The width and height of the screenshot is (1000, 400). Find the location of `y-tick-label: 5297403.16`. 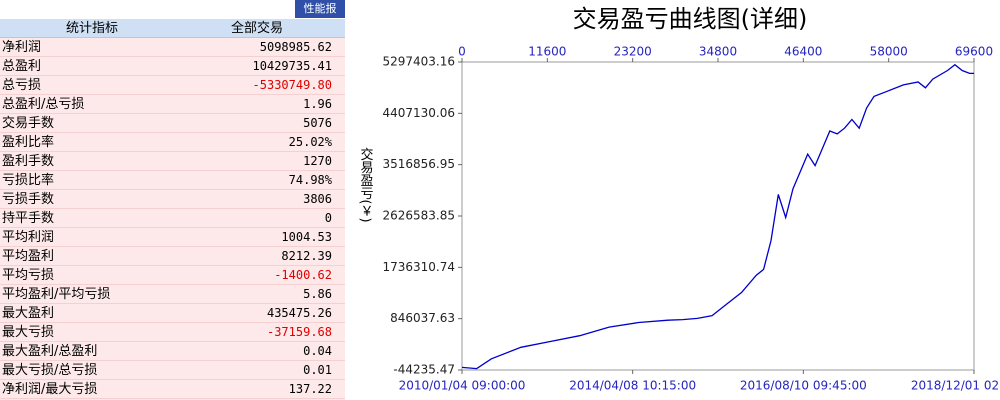

y-tick-label: 5297403.16 is located at coordinates (418, 62).